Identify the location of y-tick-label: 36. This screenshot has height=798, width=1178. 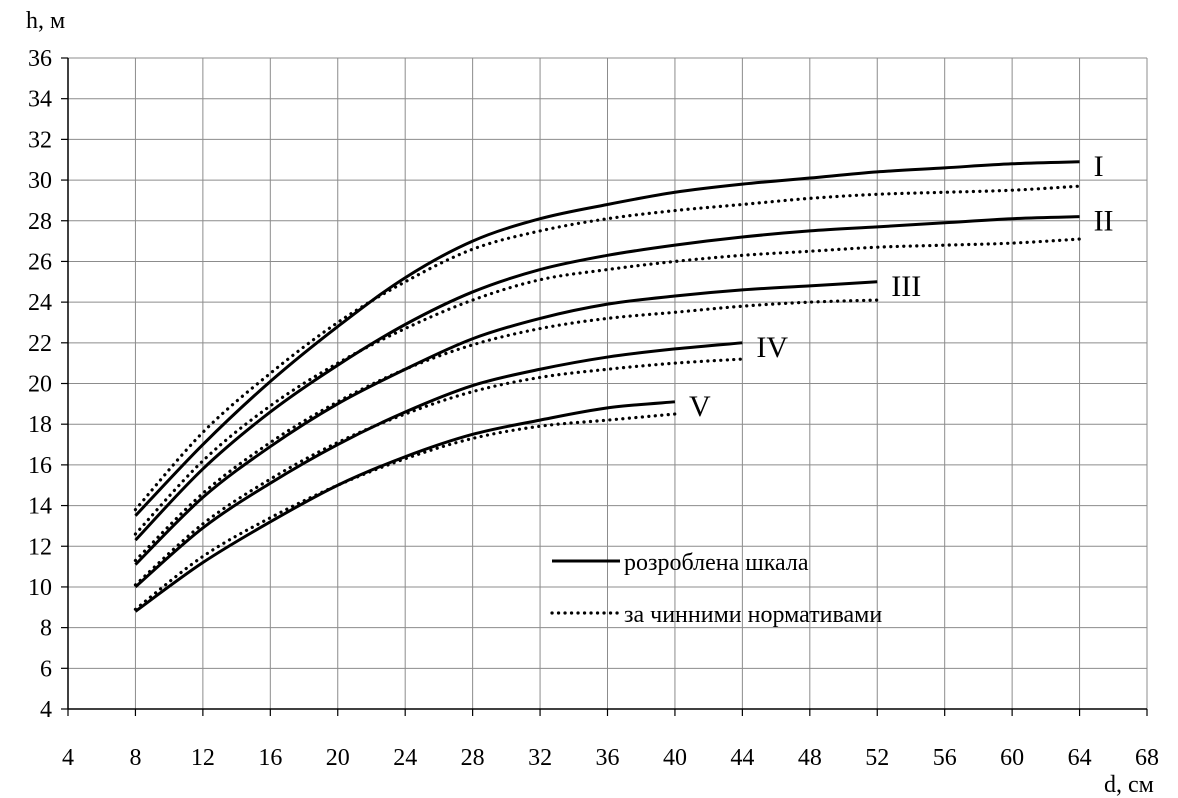
(40, 59).